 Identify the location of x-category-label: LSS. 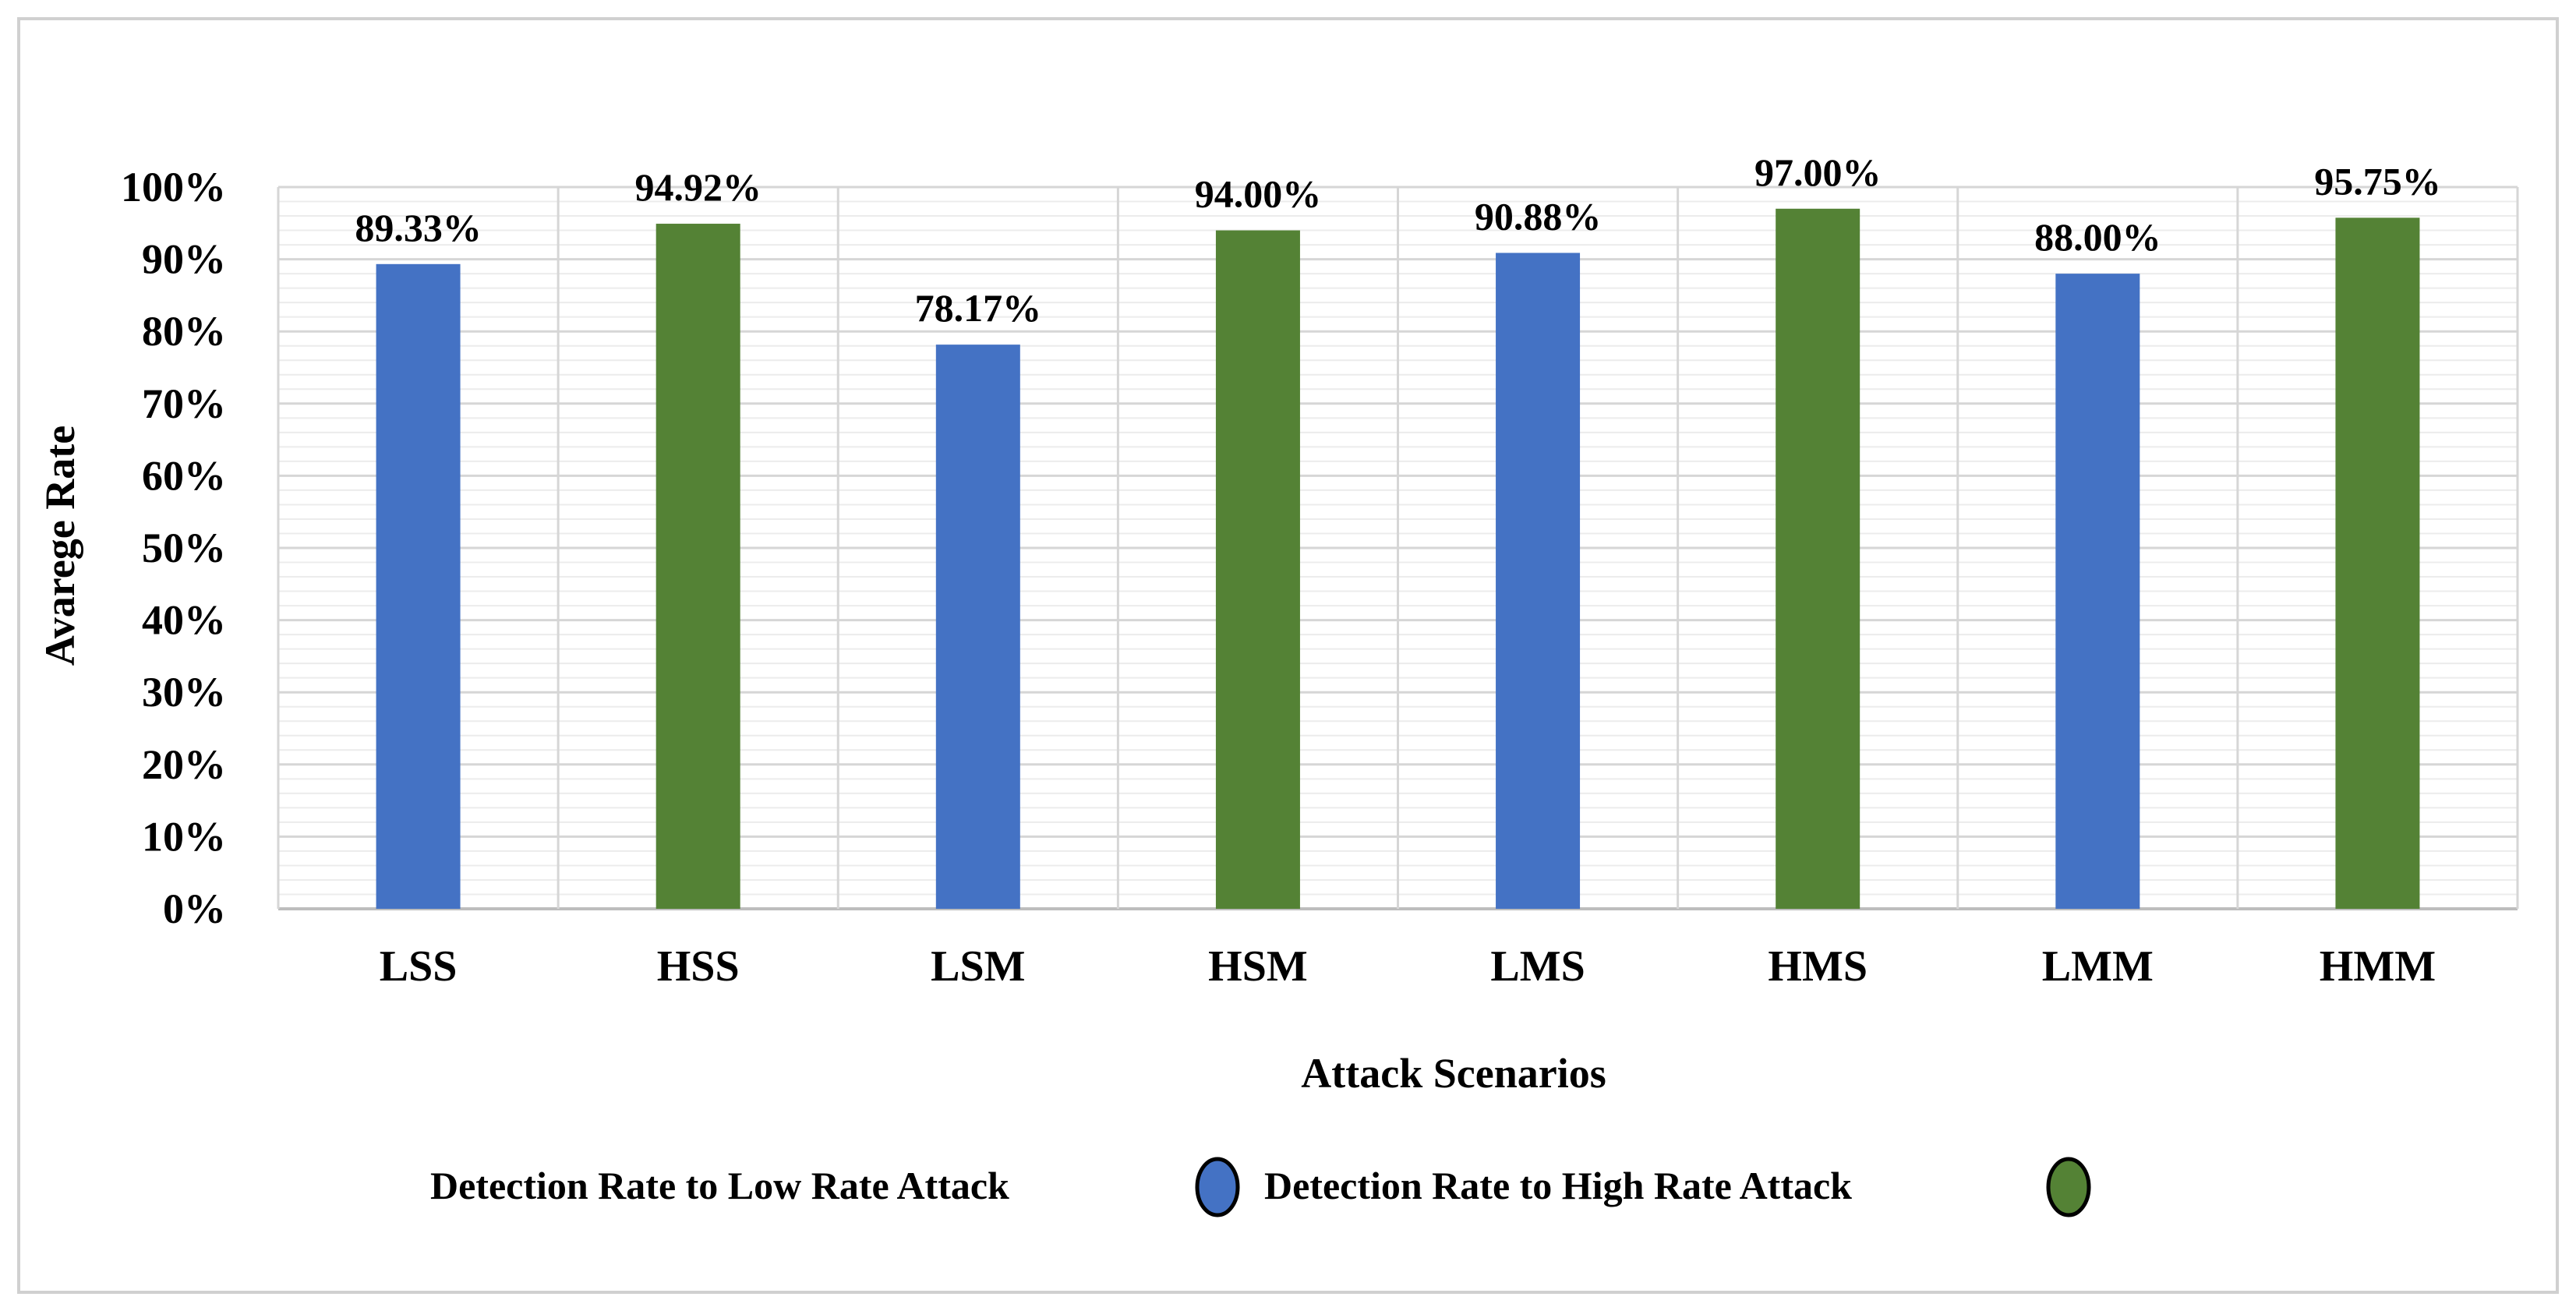
(419, 967).